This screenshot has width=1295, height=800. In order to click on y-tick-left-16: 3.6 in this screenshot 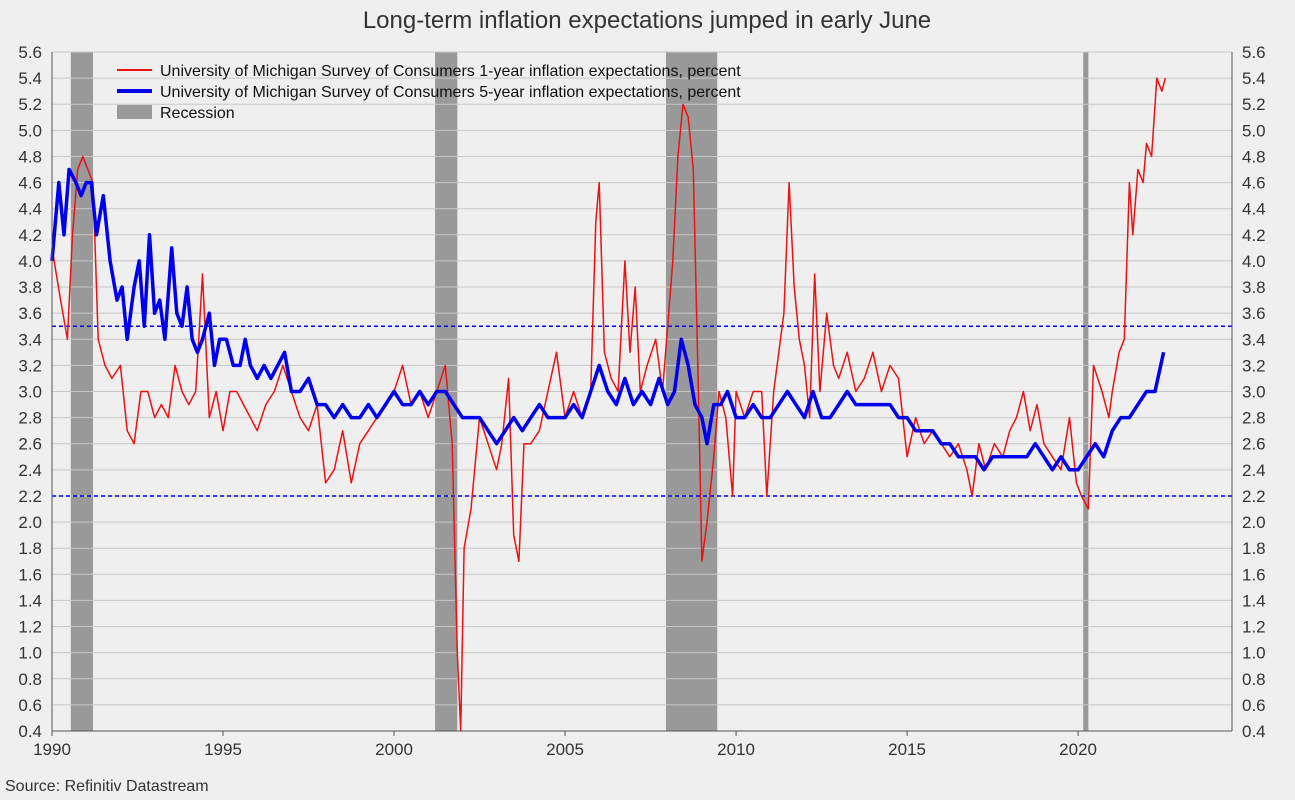, I will do `click(30, 313)`.